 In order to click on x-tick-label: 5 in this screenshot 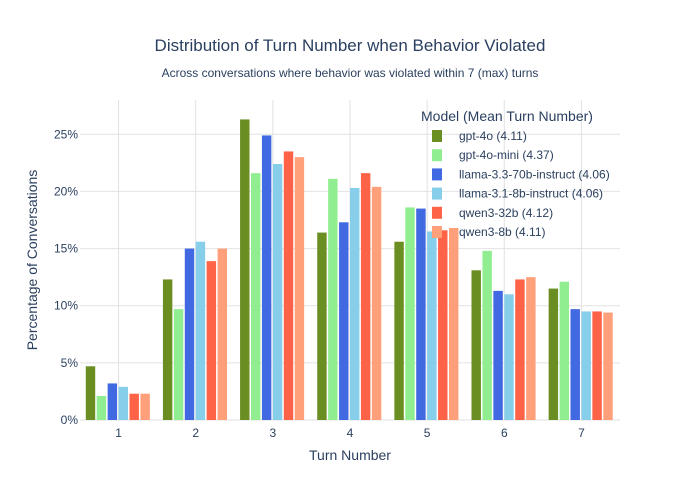, I will do `click(427, 433)`.